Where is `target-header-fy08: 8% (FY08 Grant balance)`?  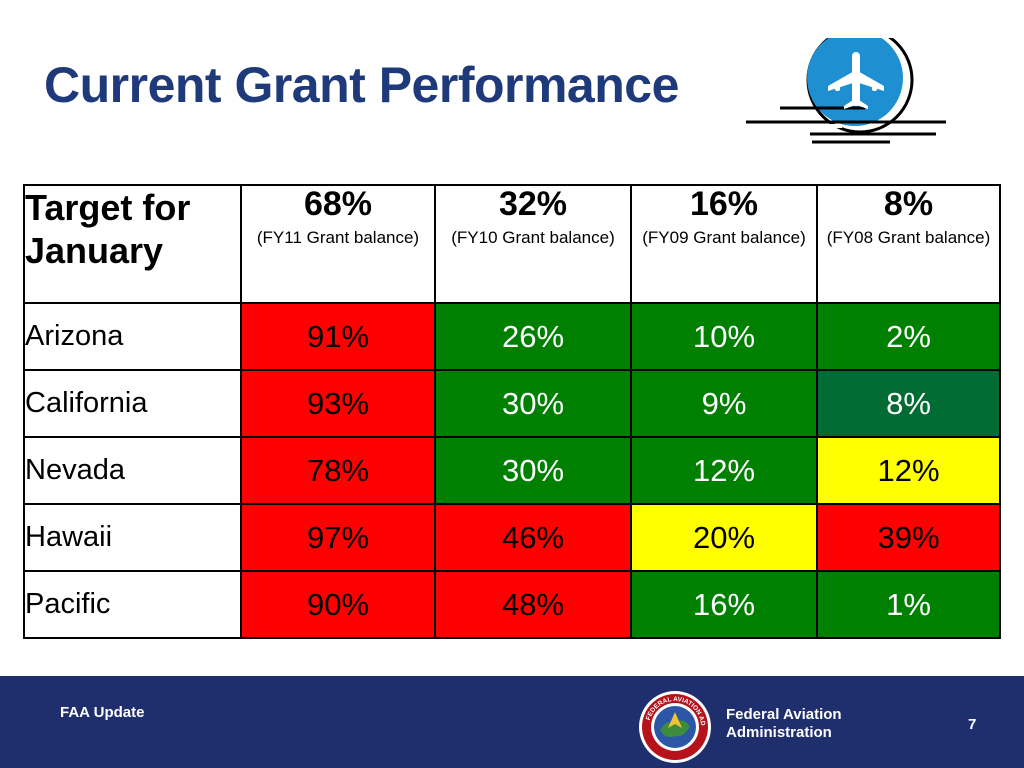 target-header-fy08: 8% (FY08 Grant balance) is located at coordinates (908, 244).